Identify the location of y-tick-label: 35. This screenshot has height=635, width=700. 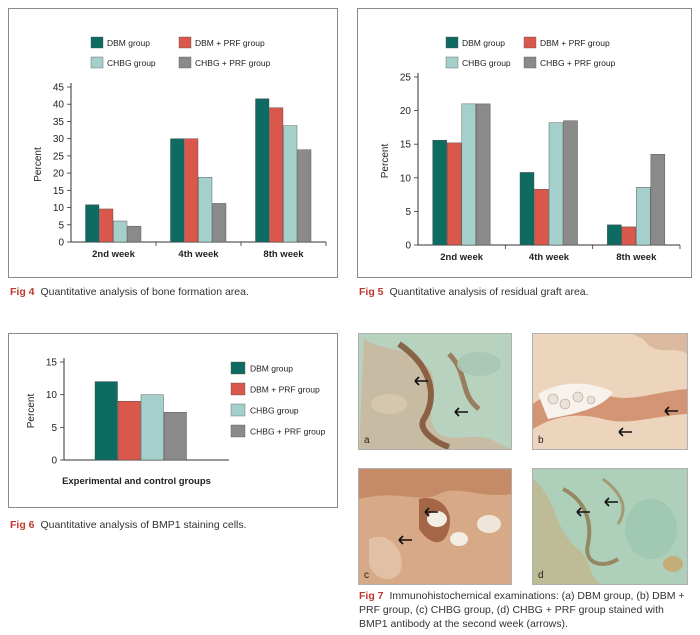
(59, 122).